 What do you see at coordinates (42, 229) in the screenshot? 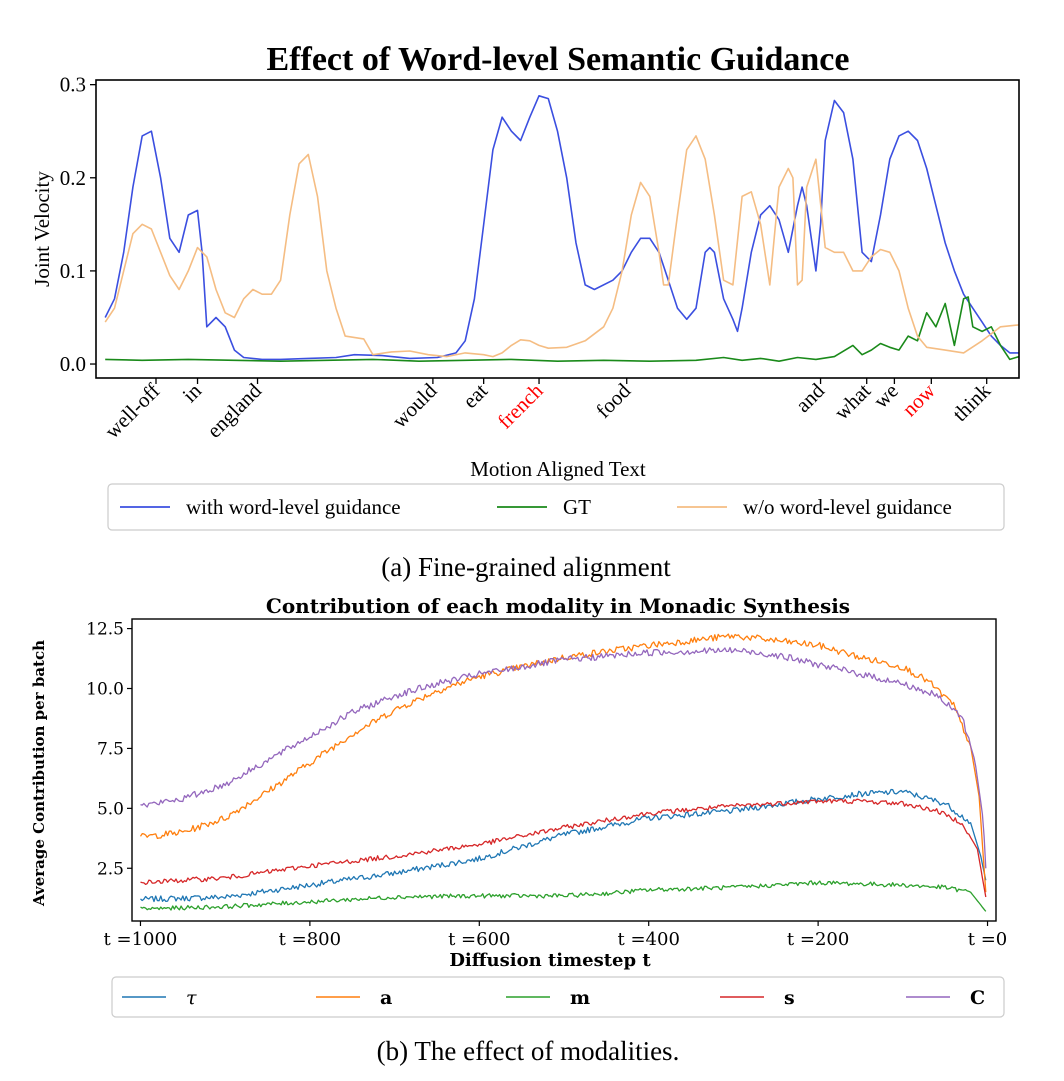
I see `chart-a-y-axis-label: Joint Velocity` at bounding box center [42, 229].